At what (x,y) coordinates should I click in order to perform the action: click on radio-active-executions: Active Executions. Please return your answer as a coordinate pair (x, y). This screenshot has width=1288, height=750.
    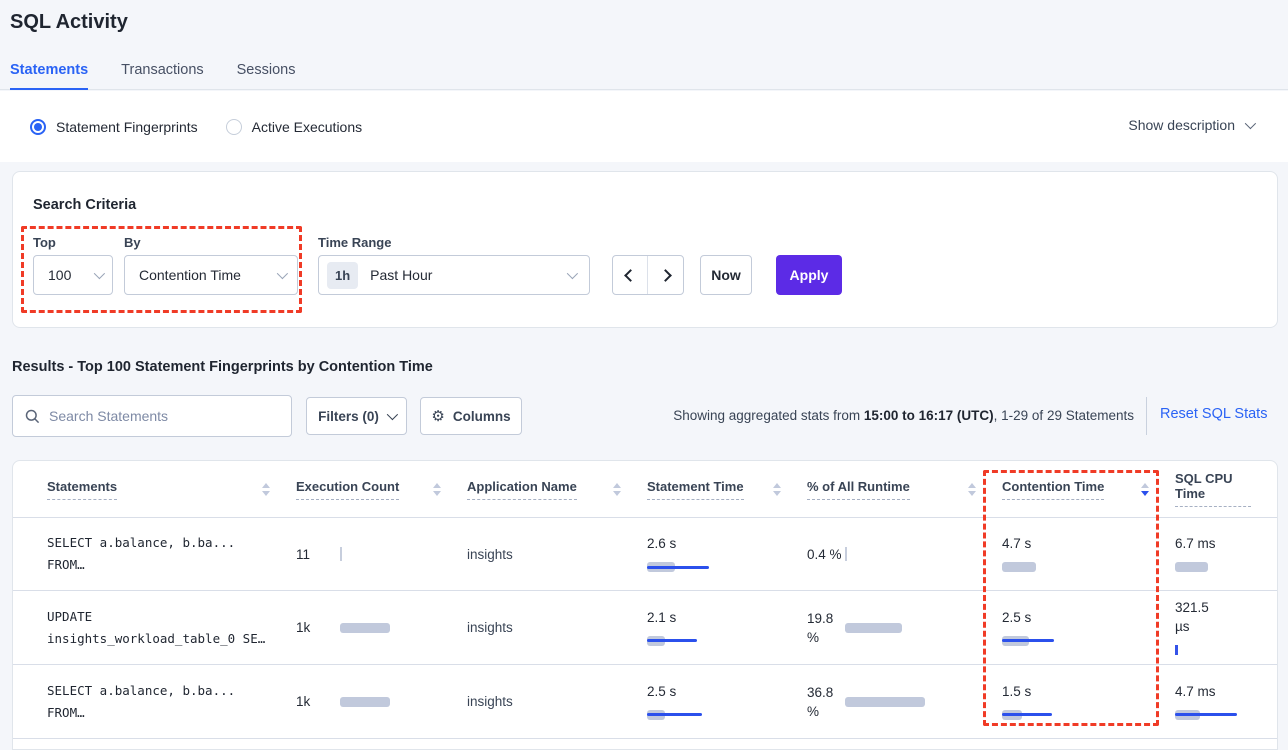
    Looking at the image, I should click on (294, 126).